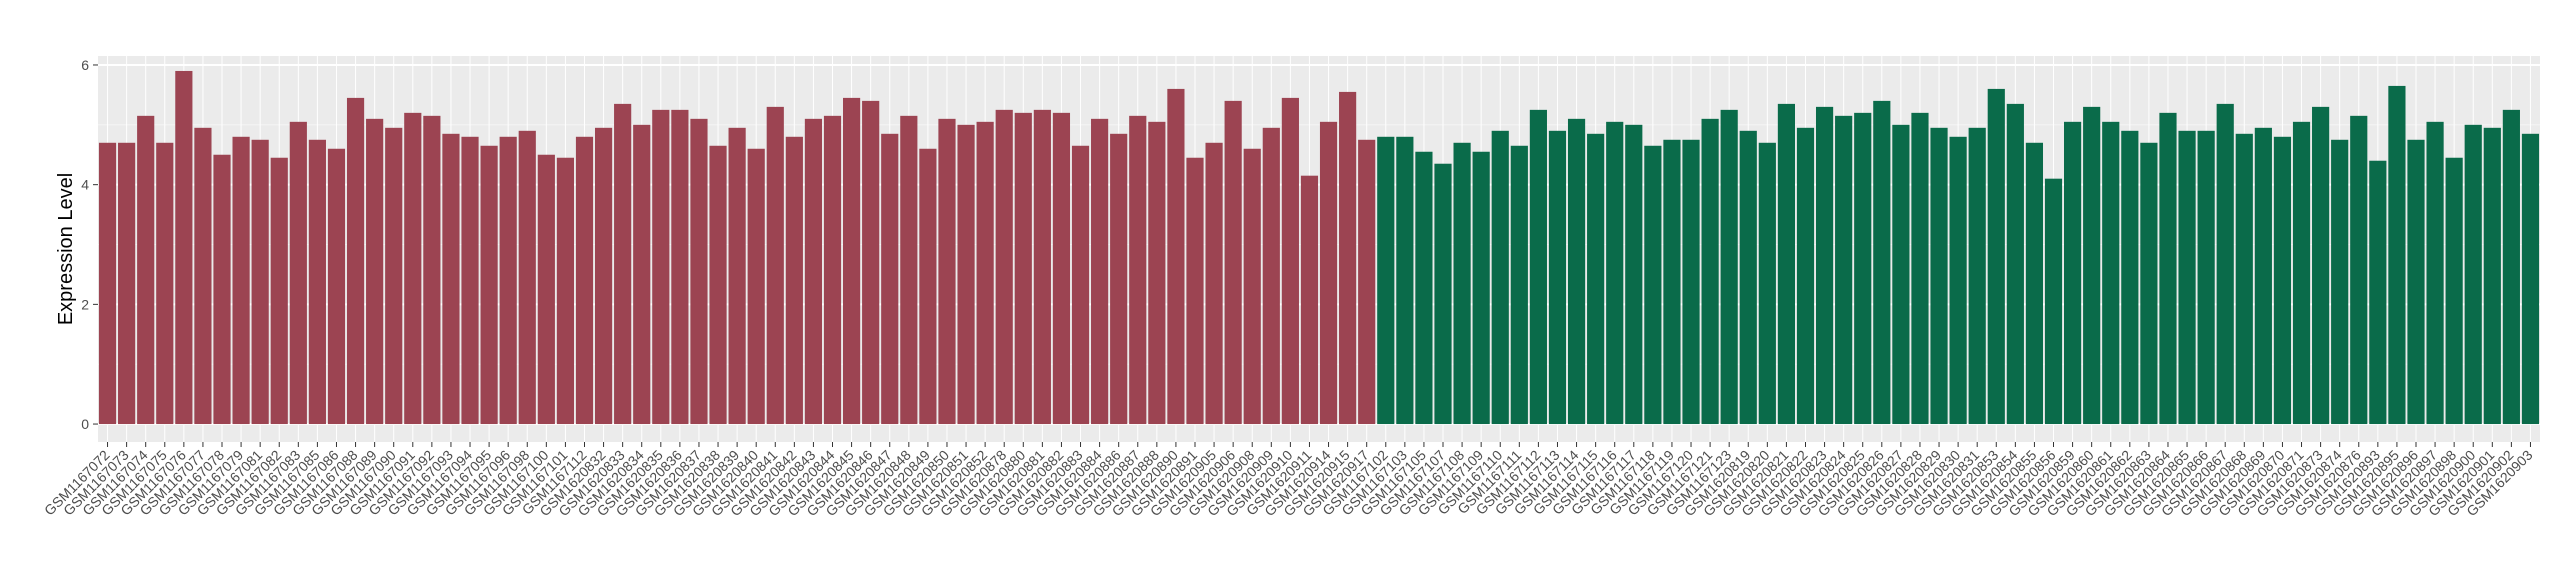  I want to click on bar-GSM1620821, so click(1786, 264).